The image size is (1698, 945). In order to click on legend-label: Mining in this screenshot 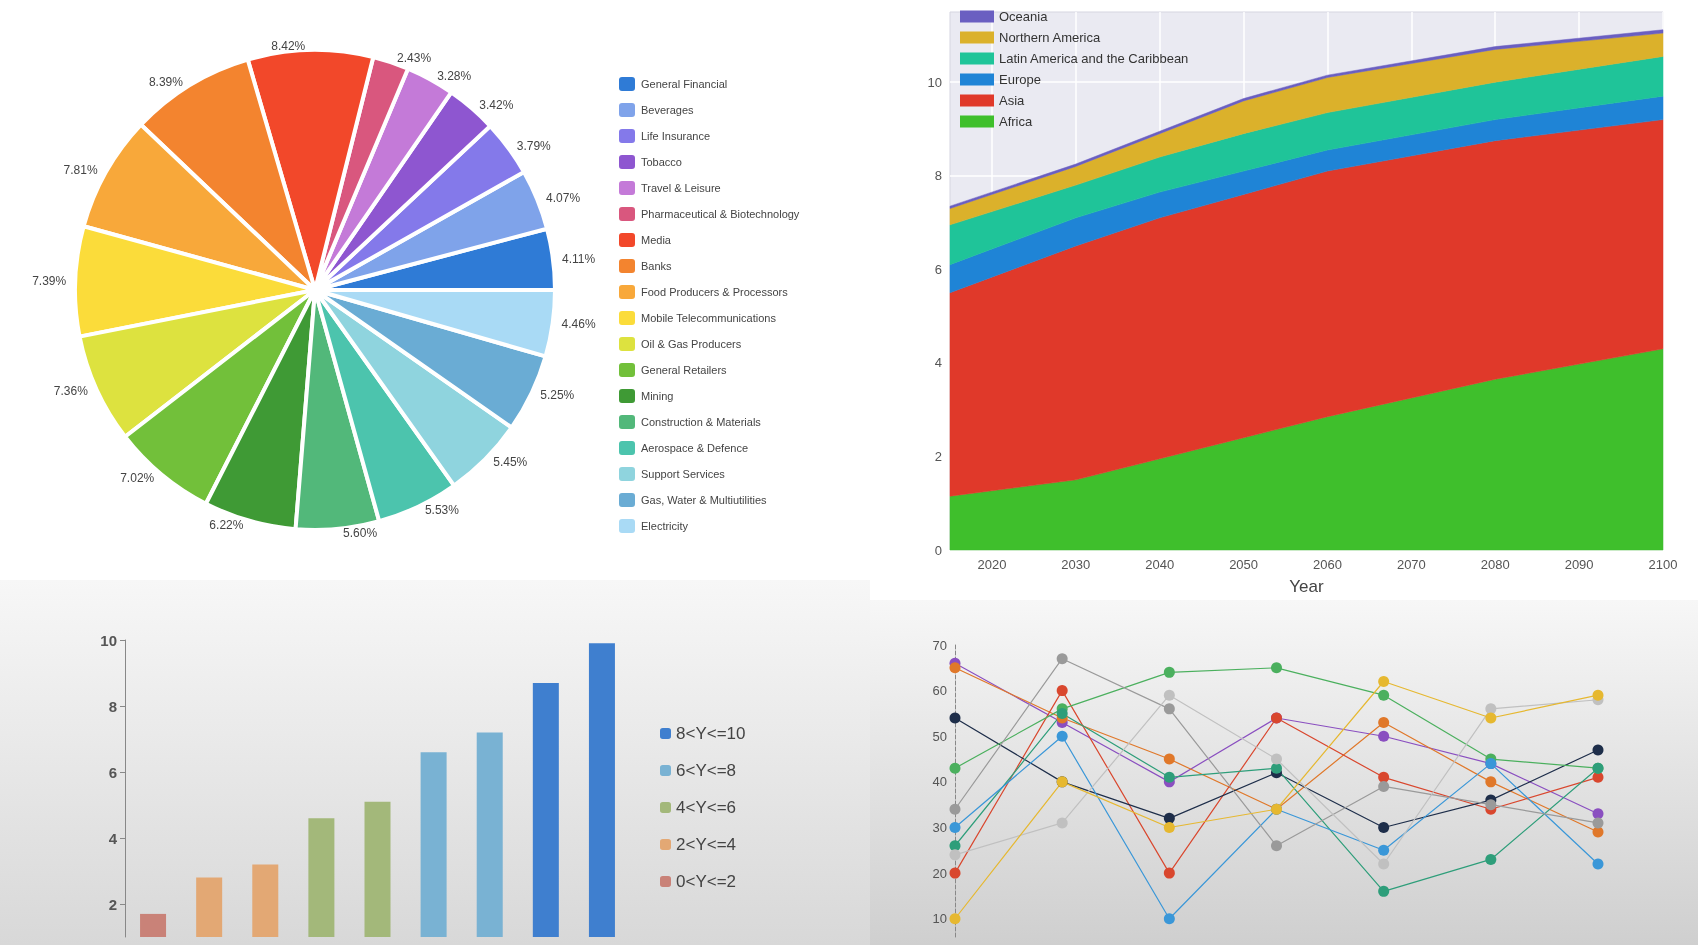, I will do `click(657, 396)`.